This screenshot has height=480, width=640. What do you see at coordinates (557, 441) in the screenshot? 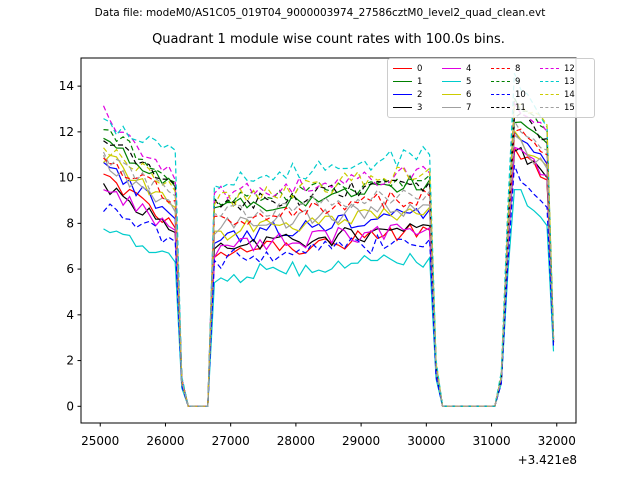
I see `x-tick-label: 32000` at bounding box center [557, 441].